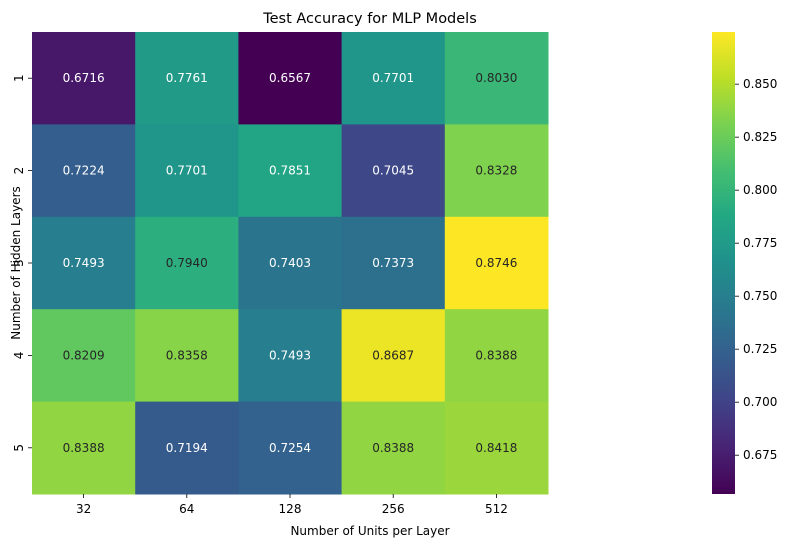 This screenshot has width=794, height=547. I want to click on colorbar-tick-label: 0.800, so click(760, 190).